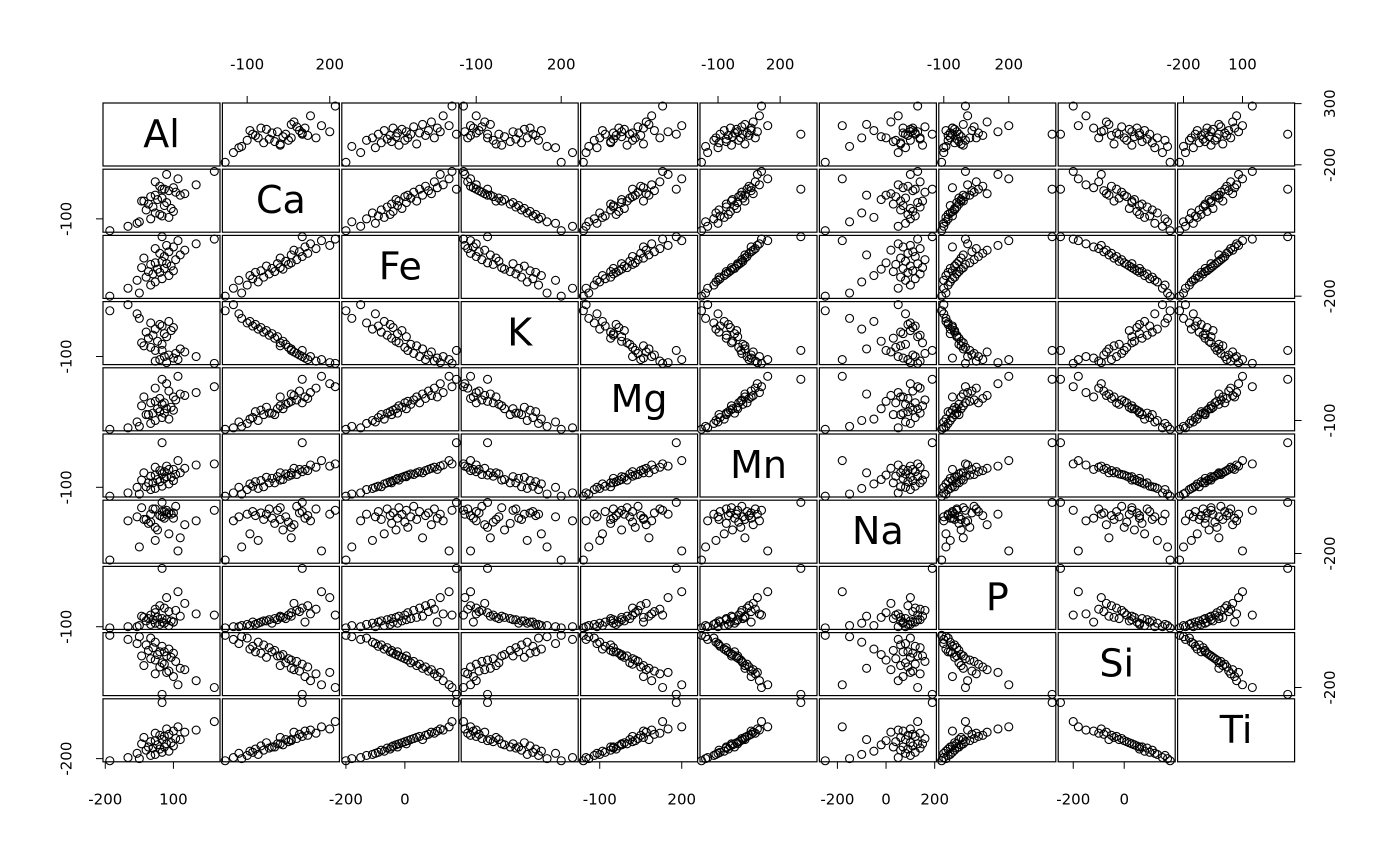  I want to click on x-tick-label: 200, so click(780, 65).